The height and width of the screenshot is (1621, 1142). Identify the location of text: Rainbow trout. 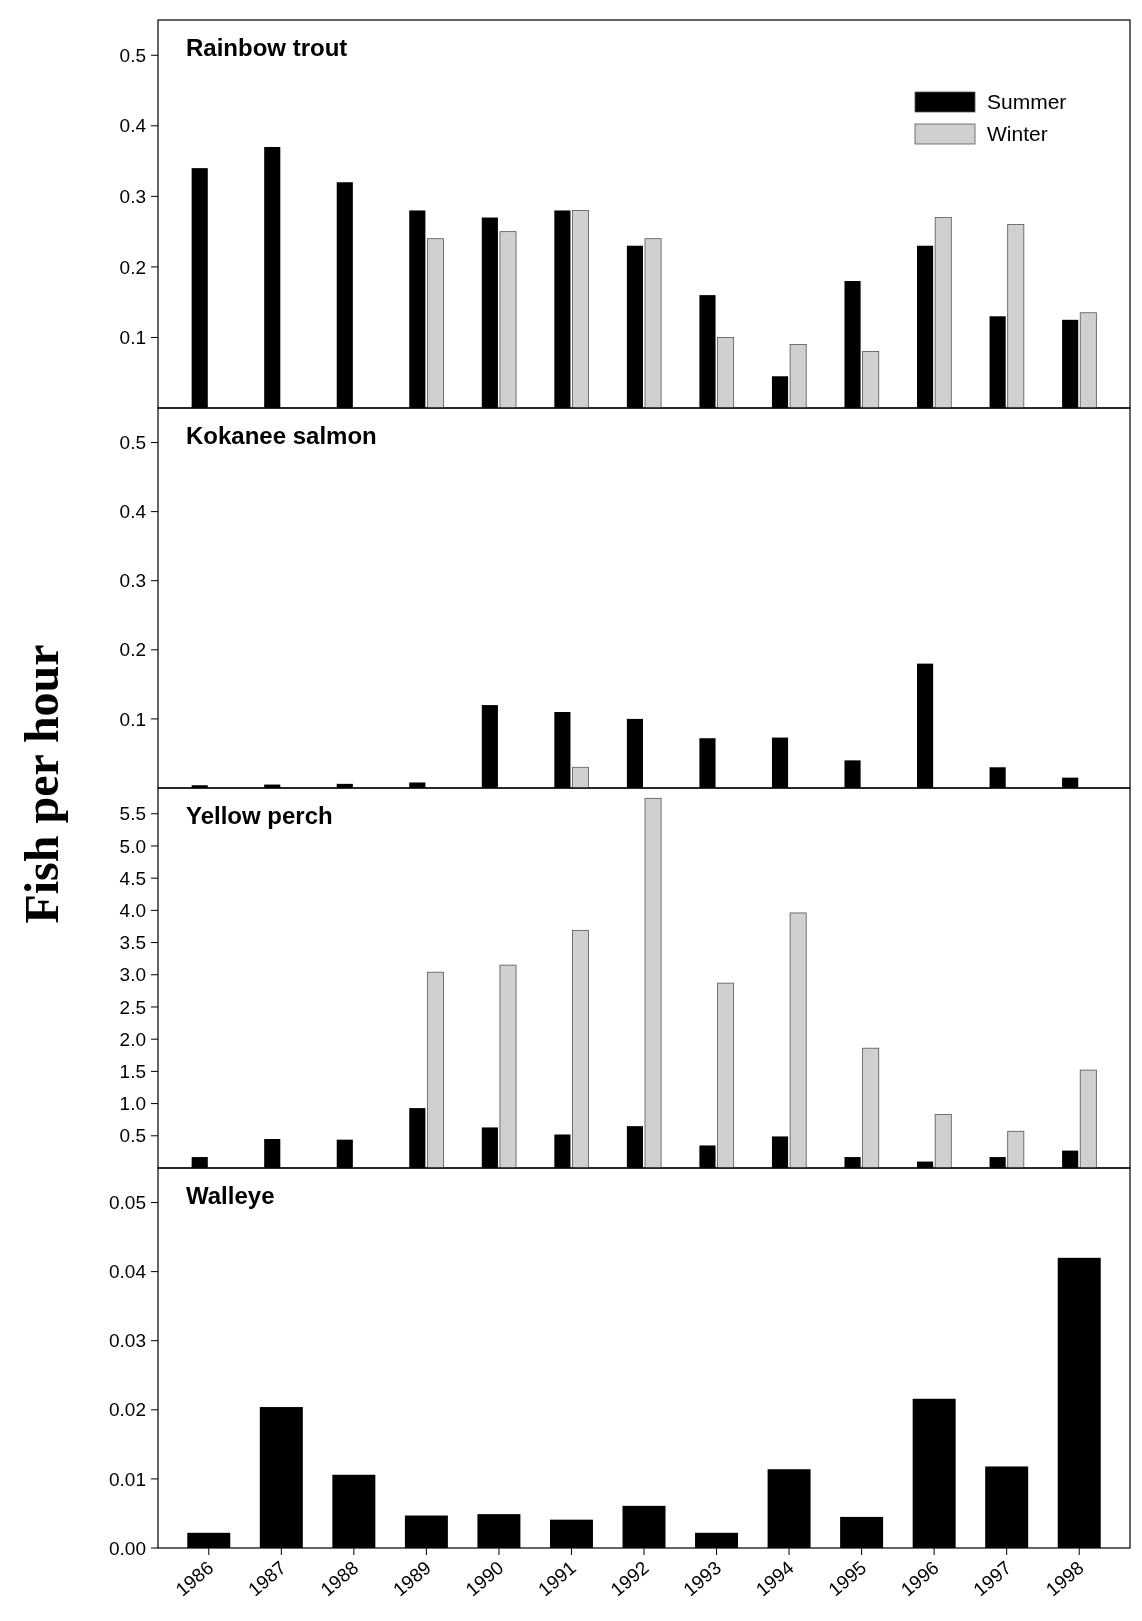
(267, 47).